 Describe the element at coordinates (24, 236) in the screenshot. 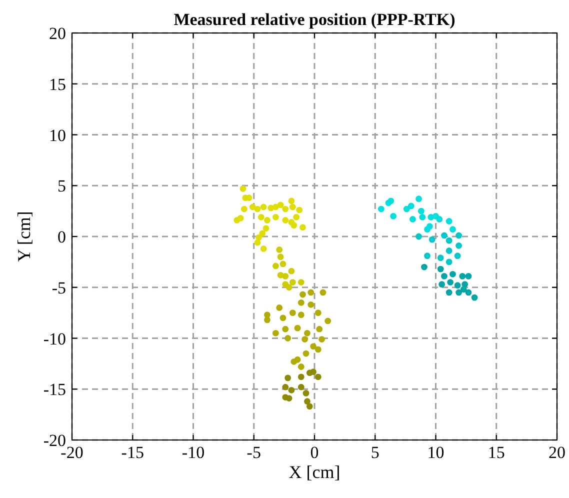

I see `y-axis-title: Y [cm]` at that location.